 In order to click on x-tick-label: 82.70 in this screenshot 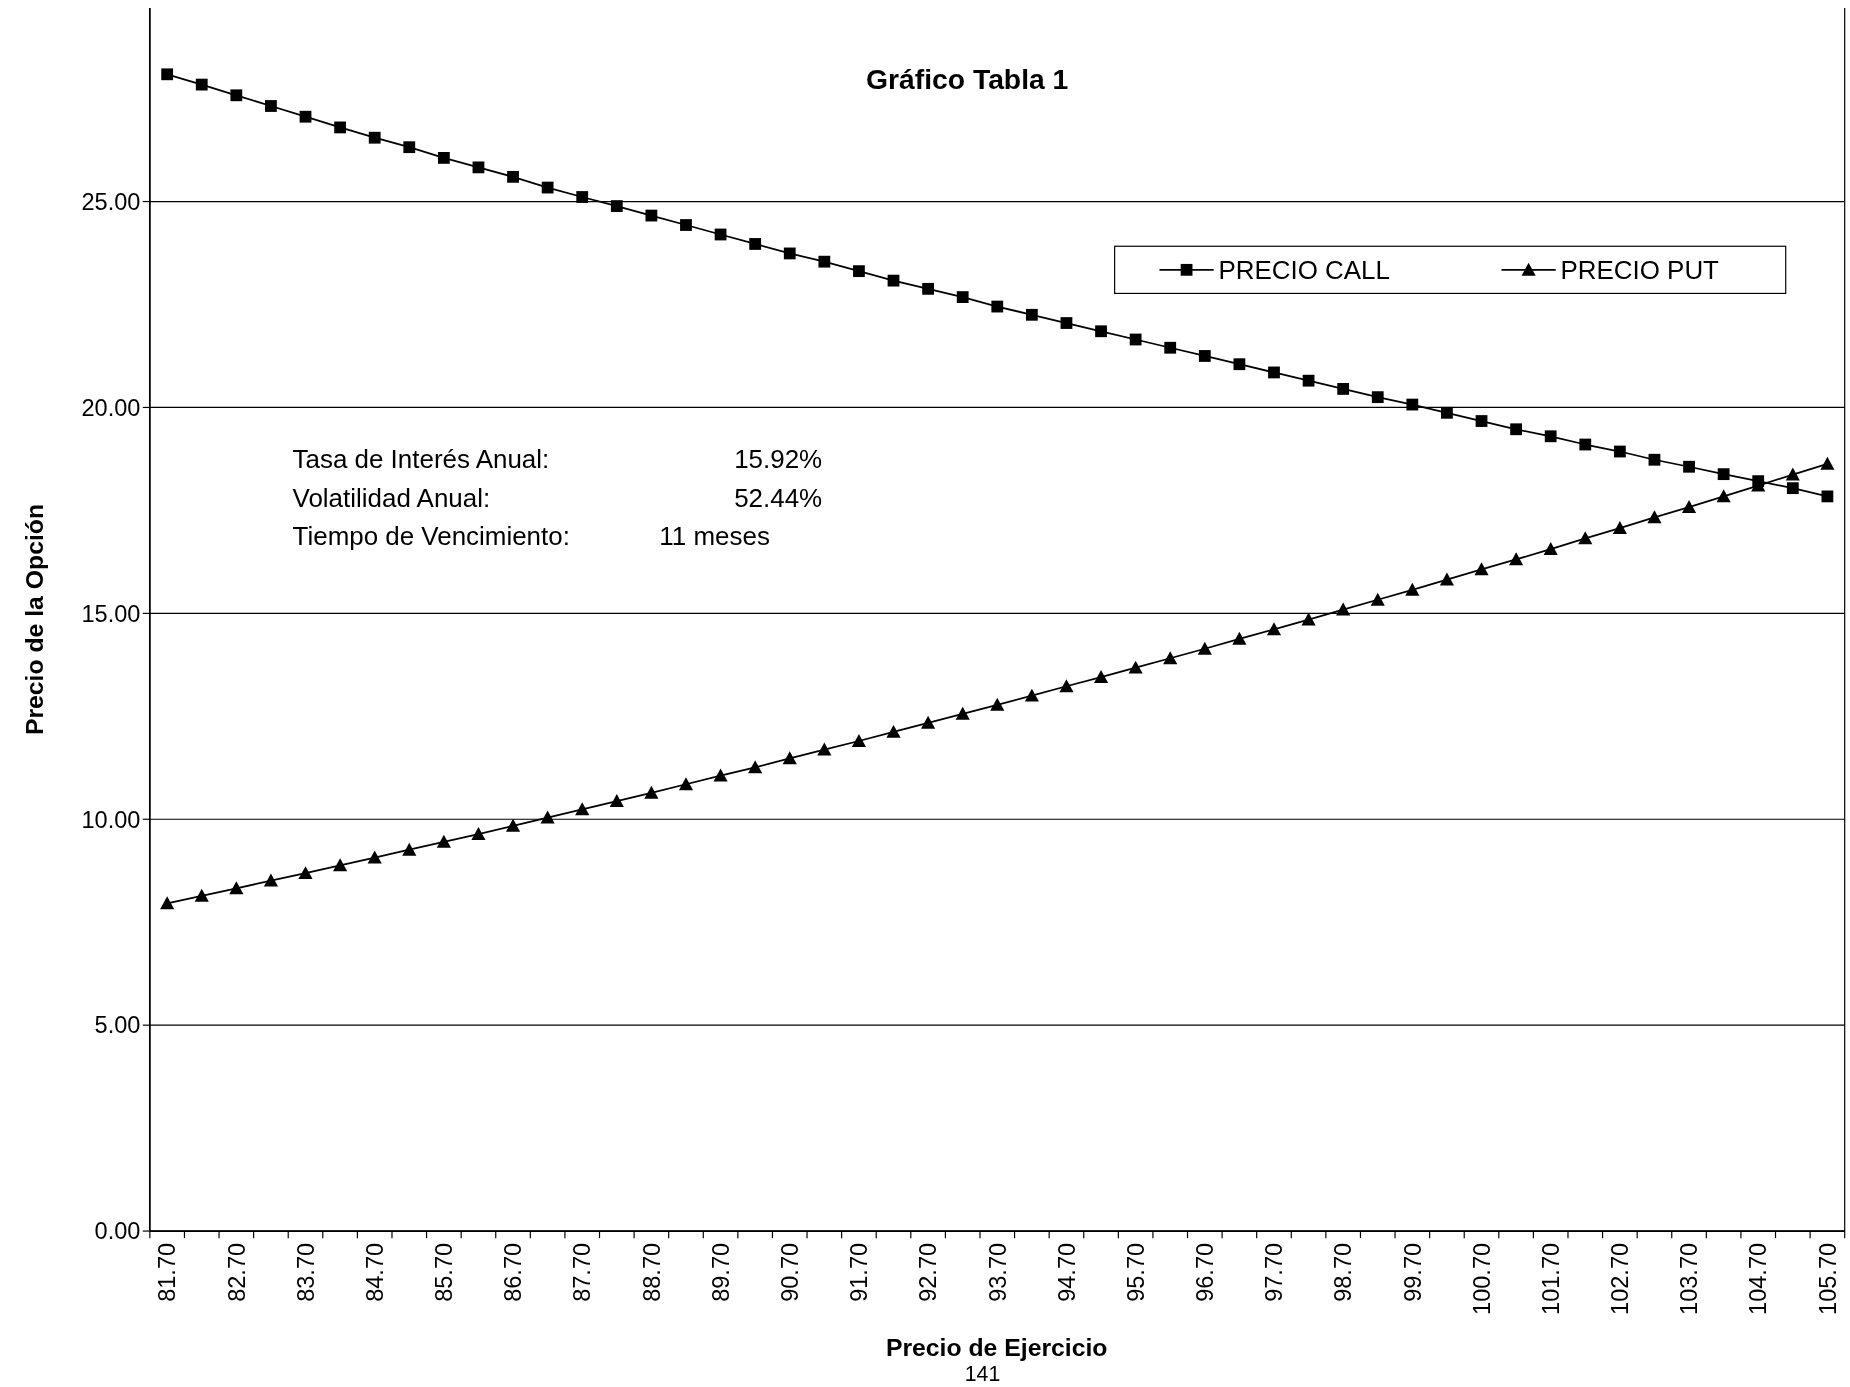, I will do `click(236, 1272)`.